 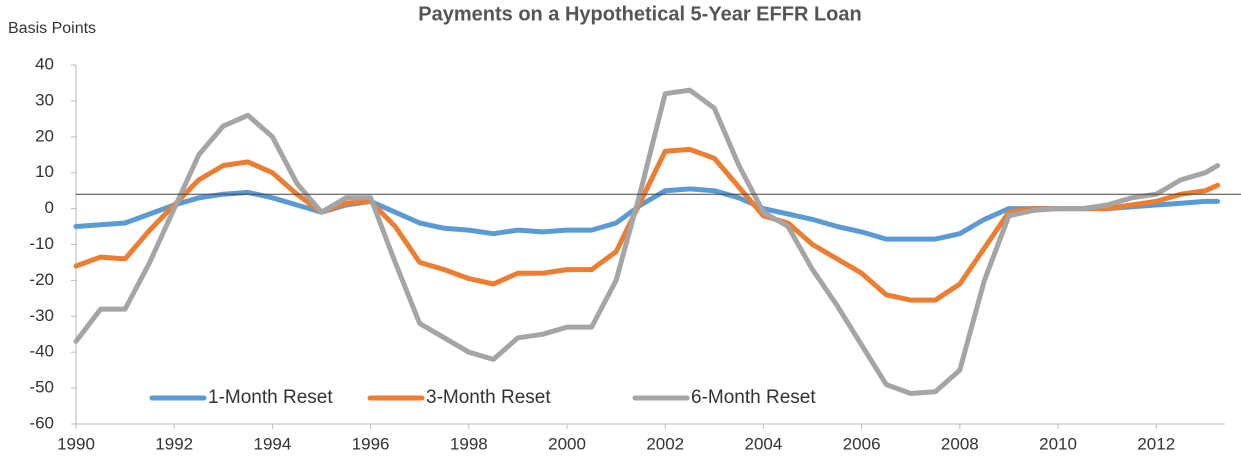 I want to click on x-tick-label: 2000, so click(x=567, y=443).